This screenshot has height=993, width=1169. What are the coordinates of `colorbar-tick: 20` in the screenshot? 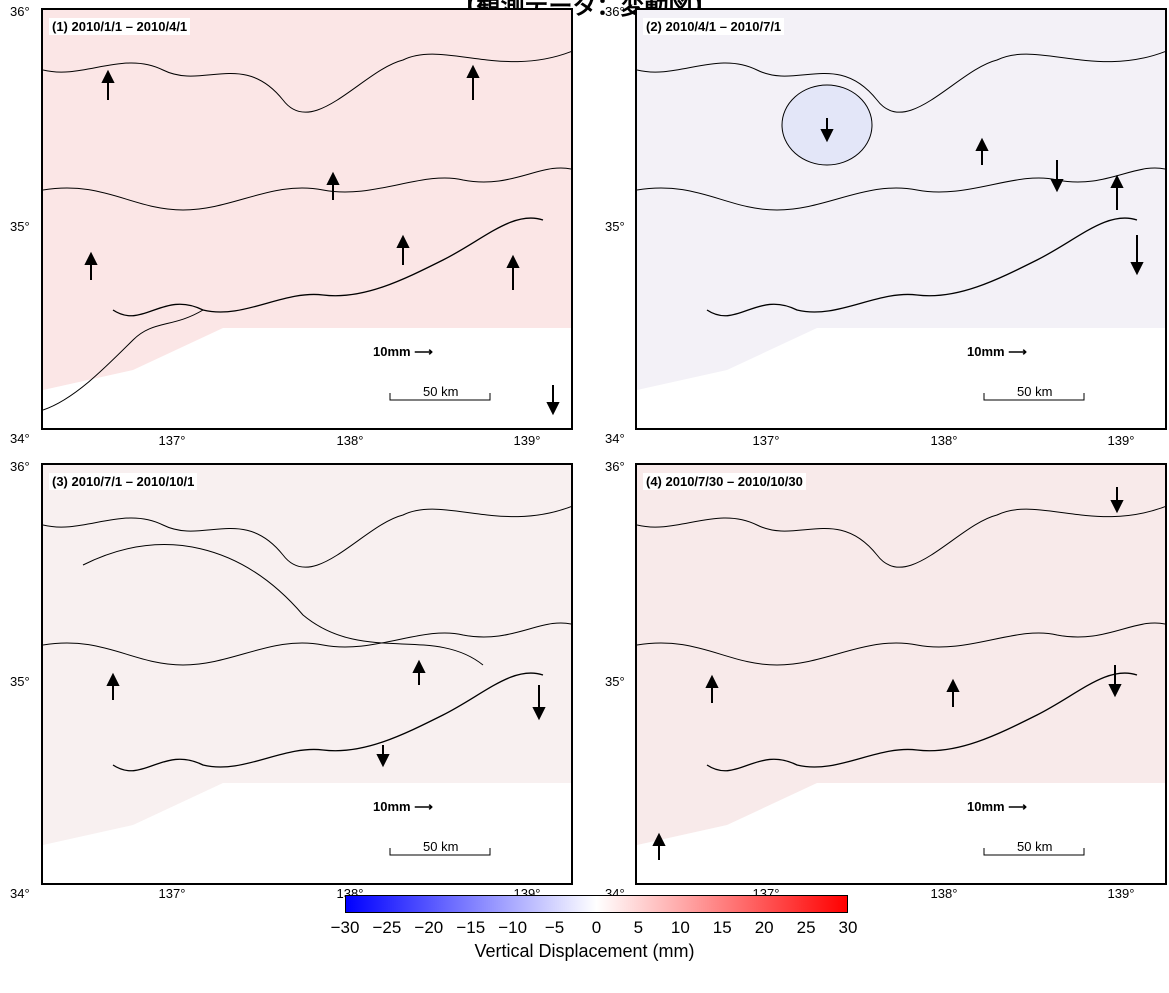 It's located at (764, 927).